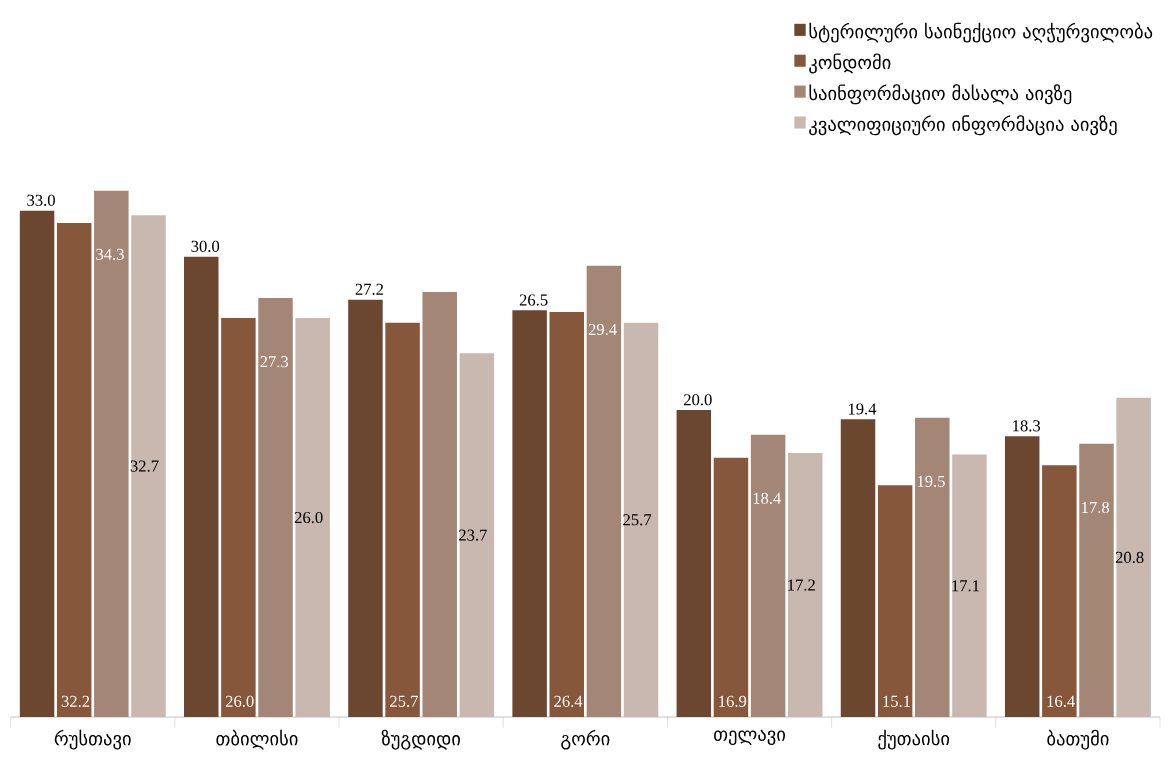  What do you see at coordinates (698, 400) in the screenshot?
I see `data-label: 20.0` at bounding box center [698, 400].